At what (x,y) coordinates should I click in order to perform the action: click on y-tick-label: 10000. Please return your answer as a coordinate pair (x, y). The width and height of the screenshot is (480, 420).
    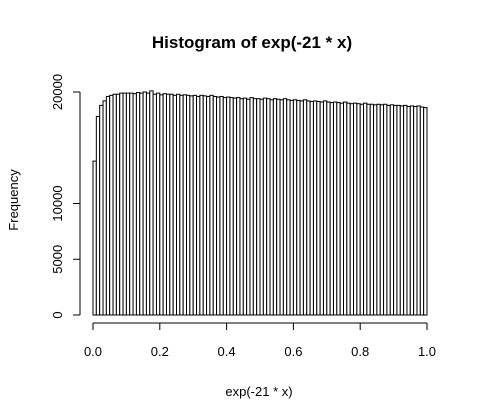
    Looking at the image, I should click on (57, 203).